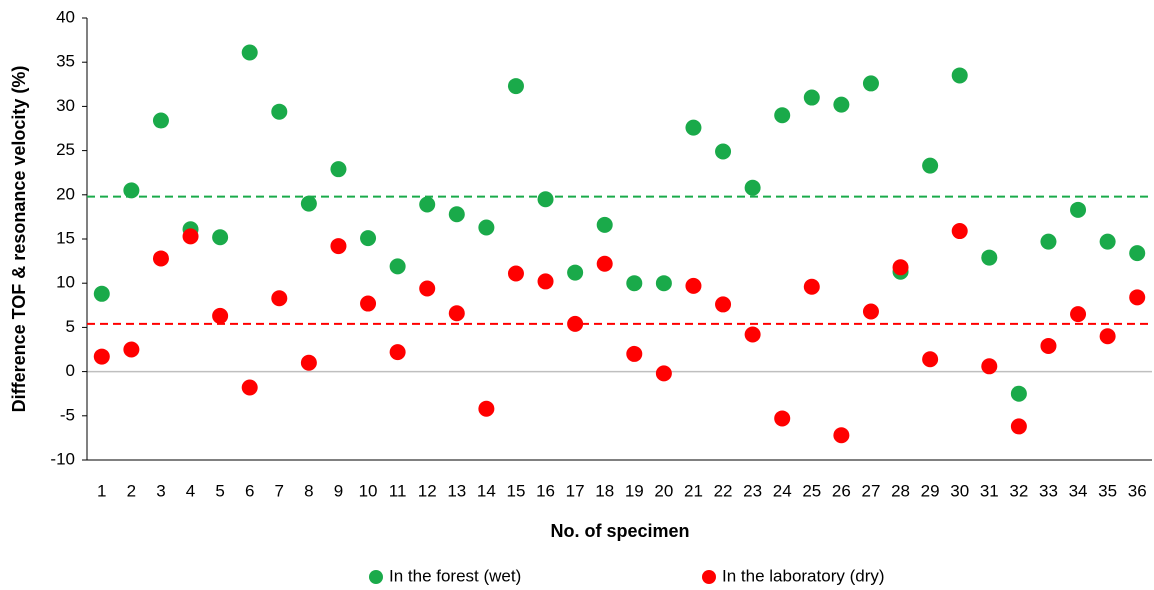  I want to click on x-tick-label: 6, so click(249, 490).